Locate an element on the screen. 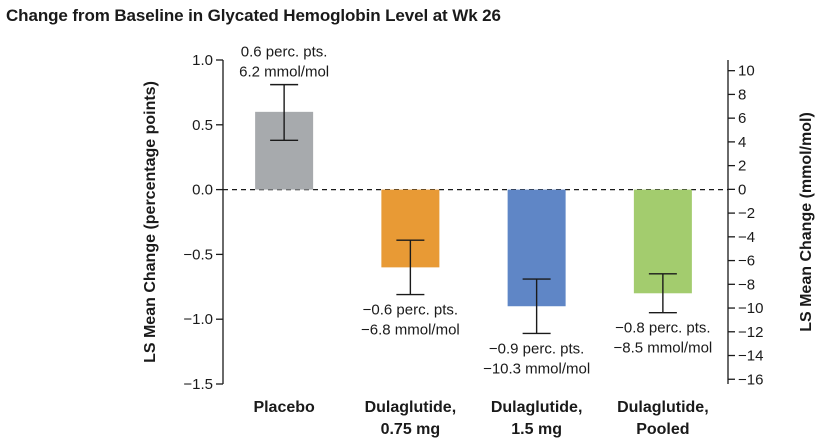 This screenshot has height=446, width=824. data-label: −0.6 perc. pts. is located at coordinates (410, 310).